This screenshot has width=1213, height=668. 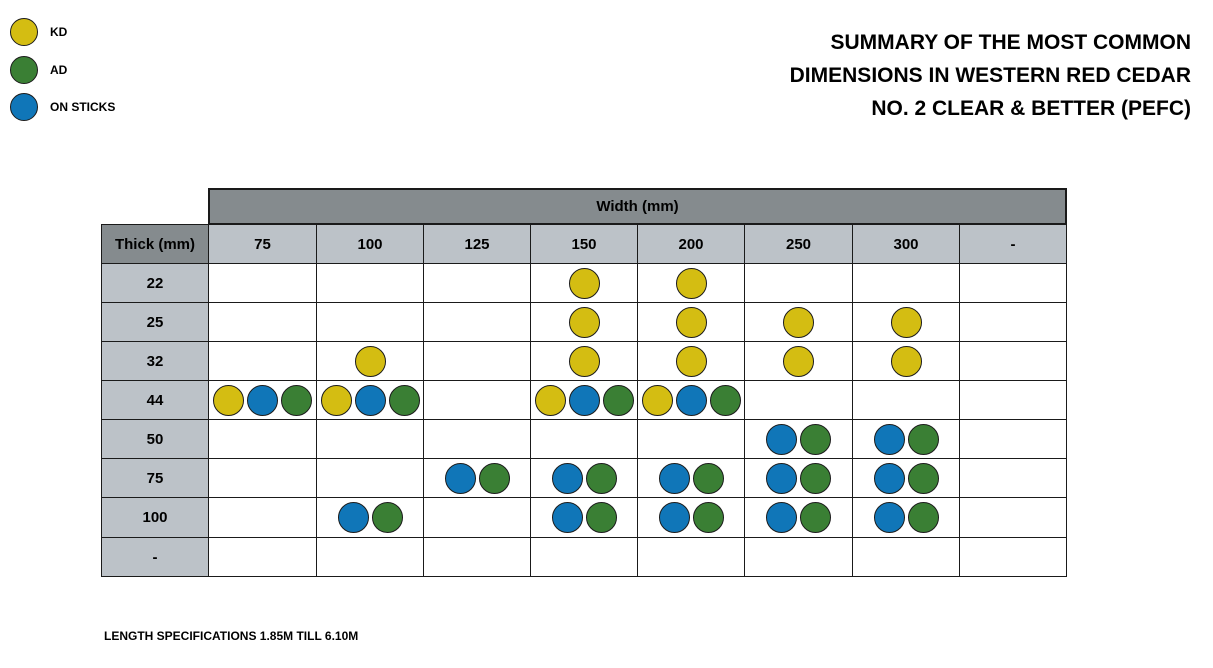 What do you see at coordinates (59, 32) in the screenshot?
I see `legend-label-kd: KD` at bounding box center [59, 32].